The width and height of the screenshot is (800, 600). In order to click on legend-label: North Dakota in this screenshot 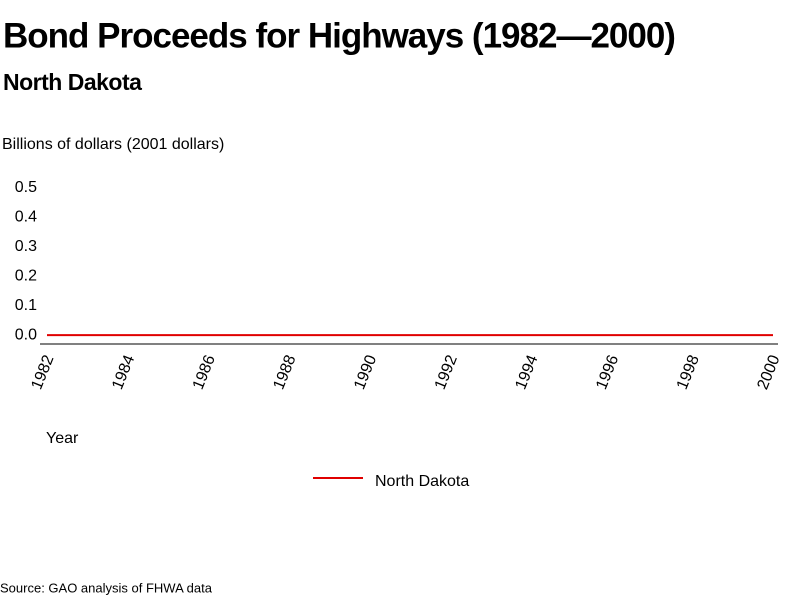, I will do `click(422, 481)`.